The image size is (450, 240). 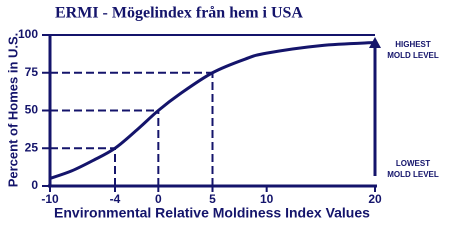 I want to click on y-tick-label: 25, so click(x=32, y=147).